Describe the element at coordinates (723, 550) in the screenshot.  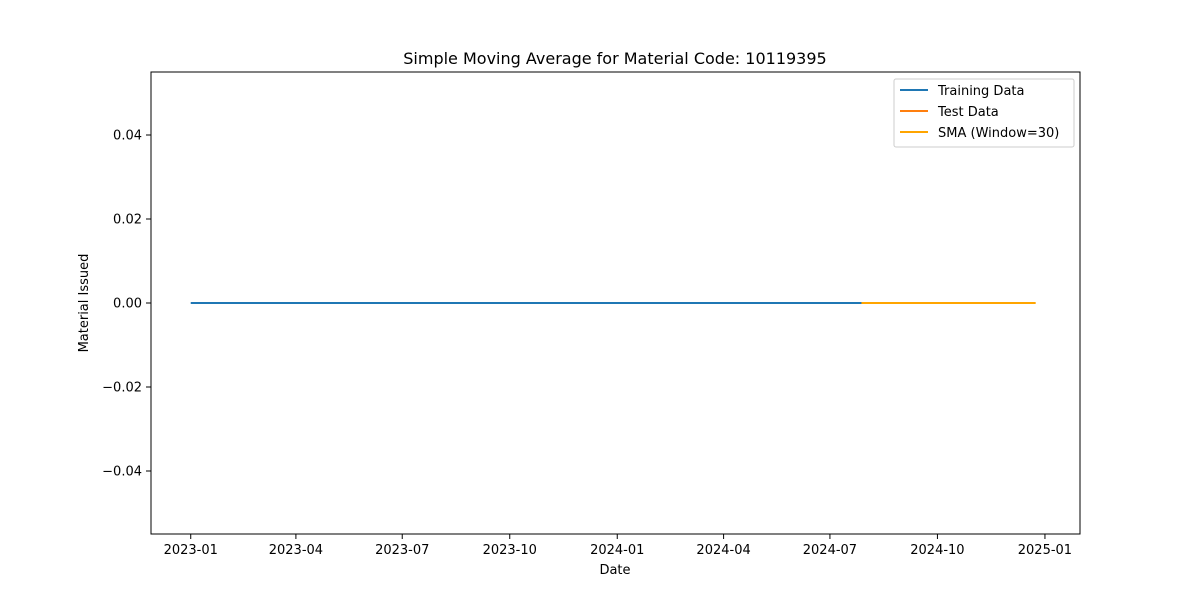
I see `x-tick-label: 2024-04` at that location.